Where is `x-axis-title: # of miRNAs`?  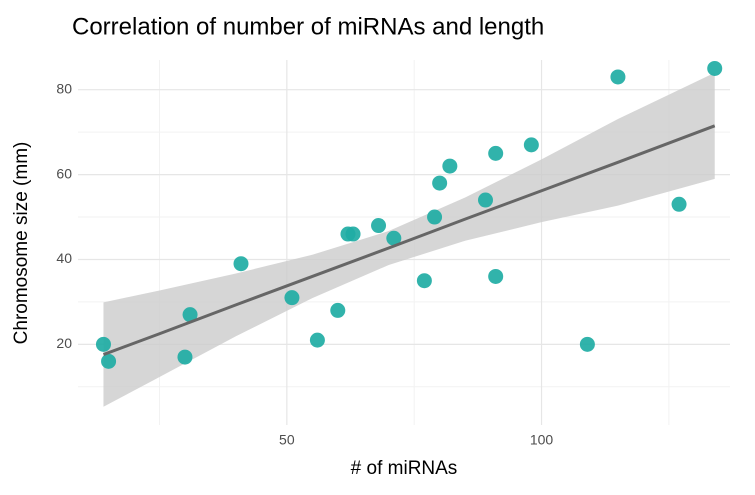 x-axis-title: # of miRNAs is located at coordinates (404, 468).